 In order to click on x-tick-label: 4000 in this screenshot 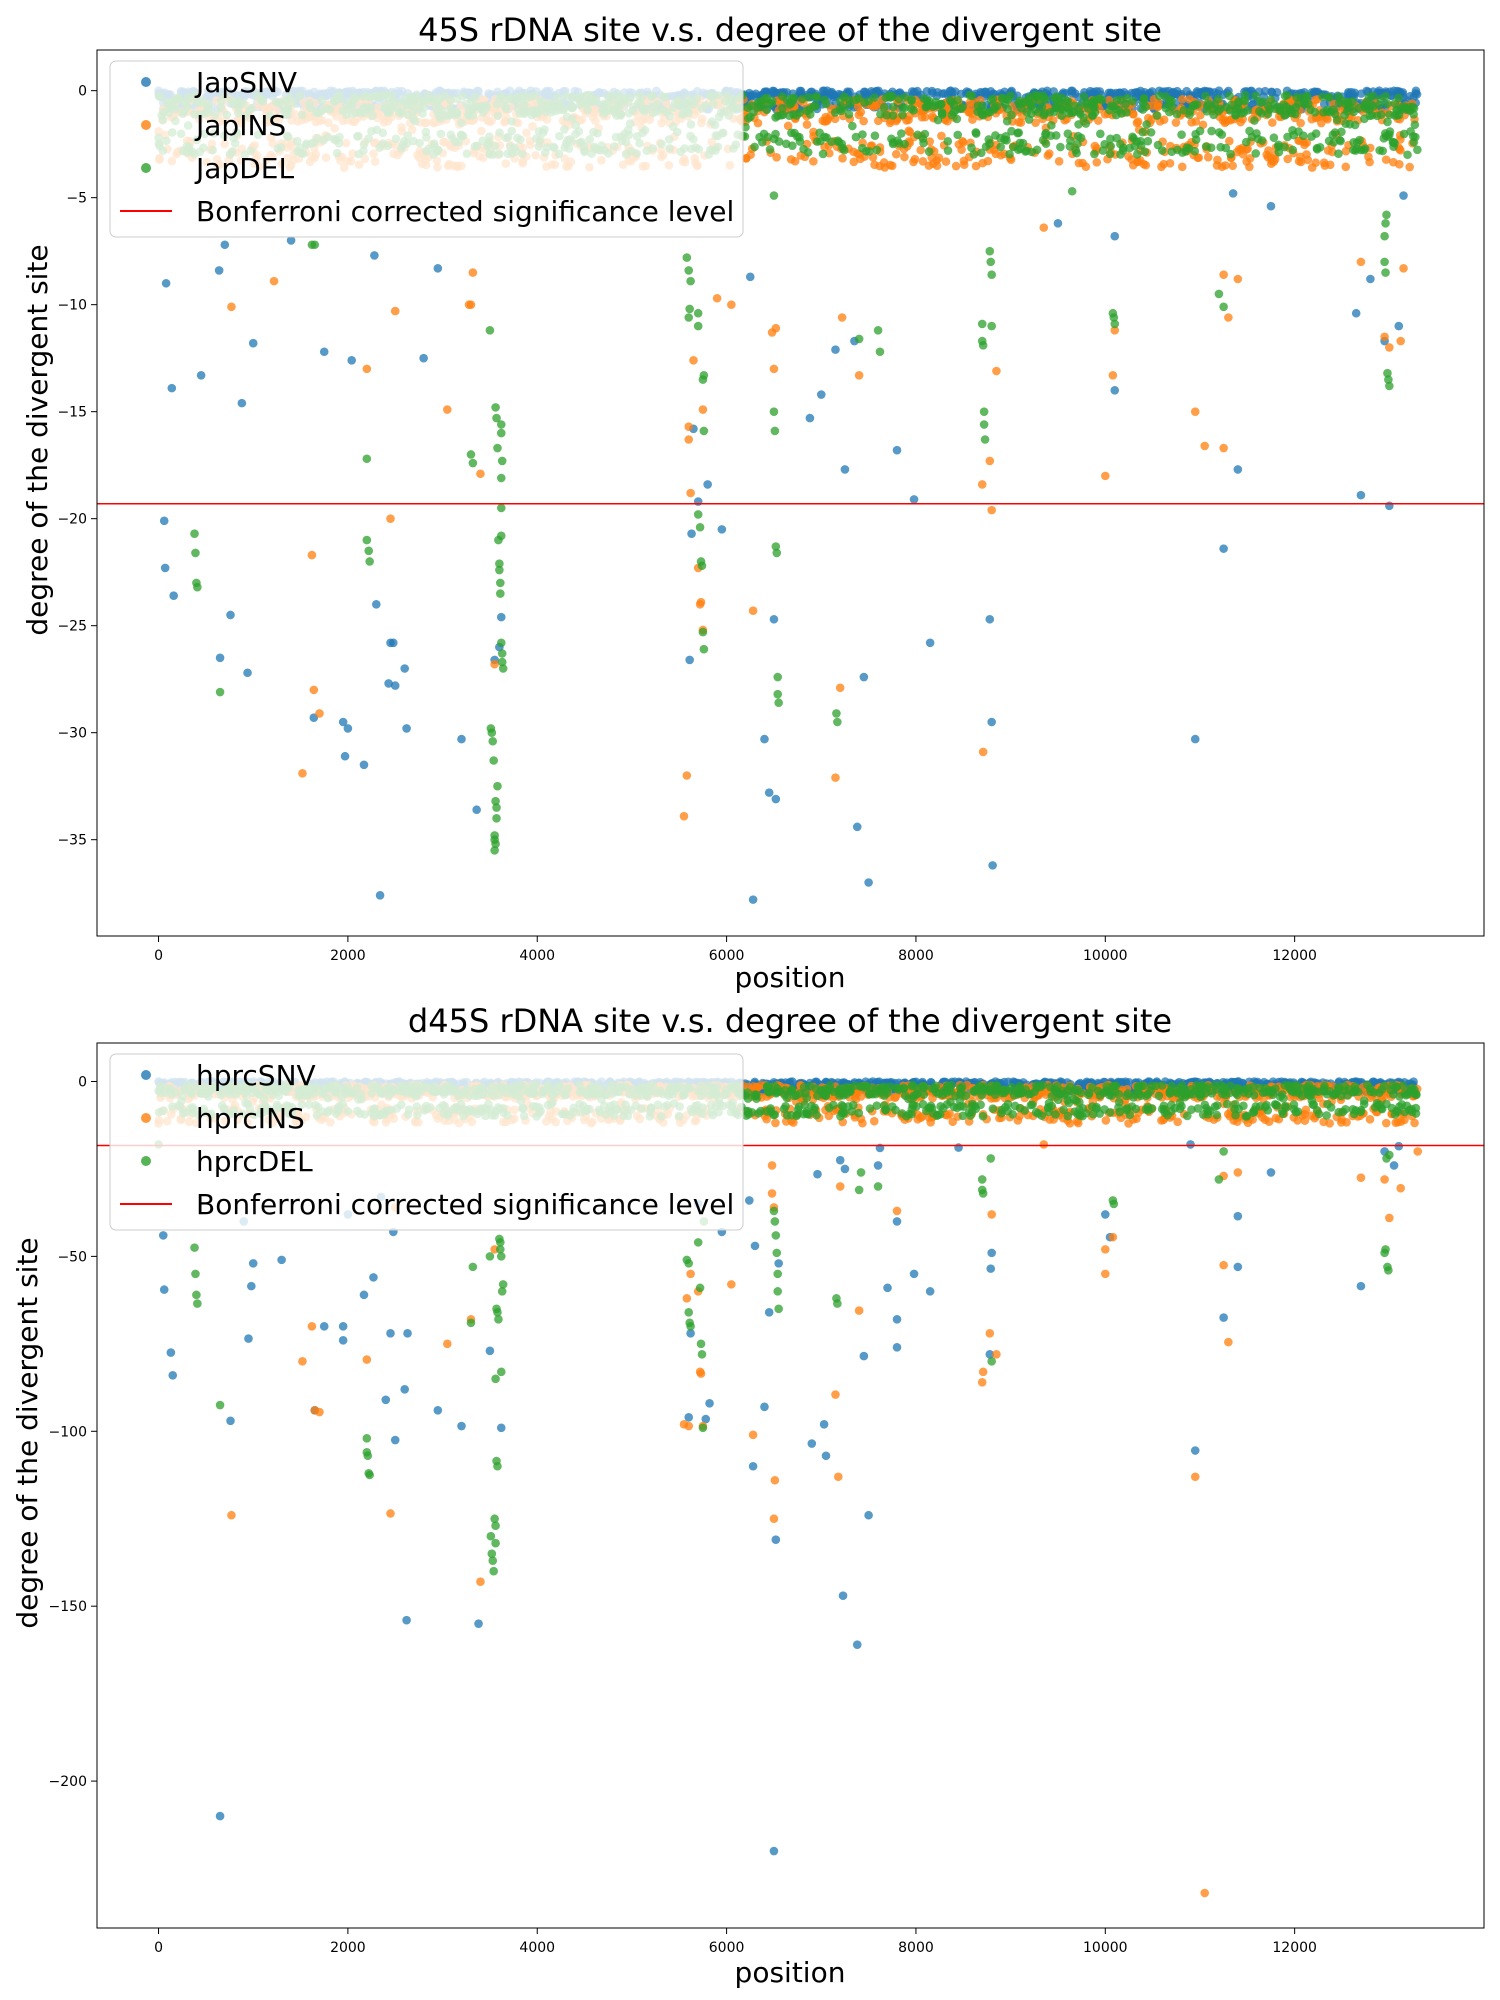, I will do `click(537, 956)`.